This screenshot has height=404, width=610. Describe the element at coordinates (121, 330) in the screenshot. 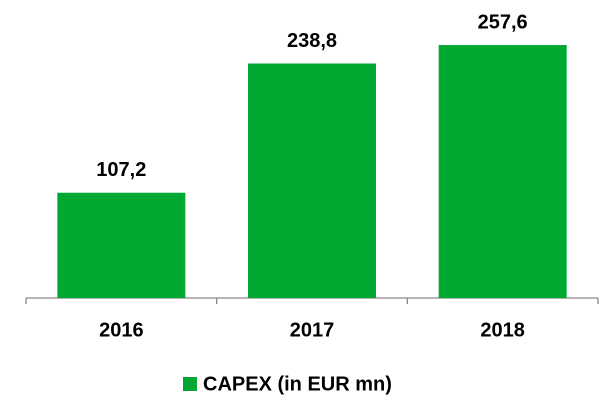

I see `x-tick-label: 2016` at that location.